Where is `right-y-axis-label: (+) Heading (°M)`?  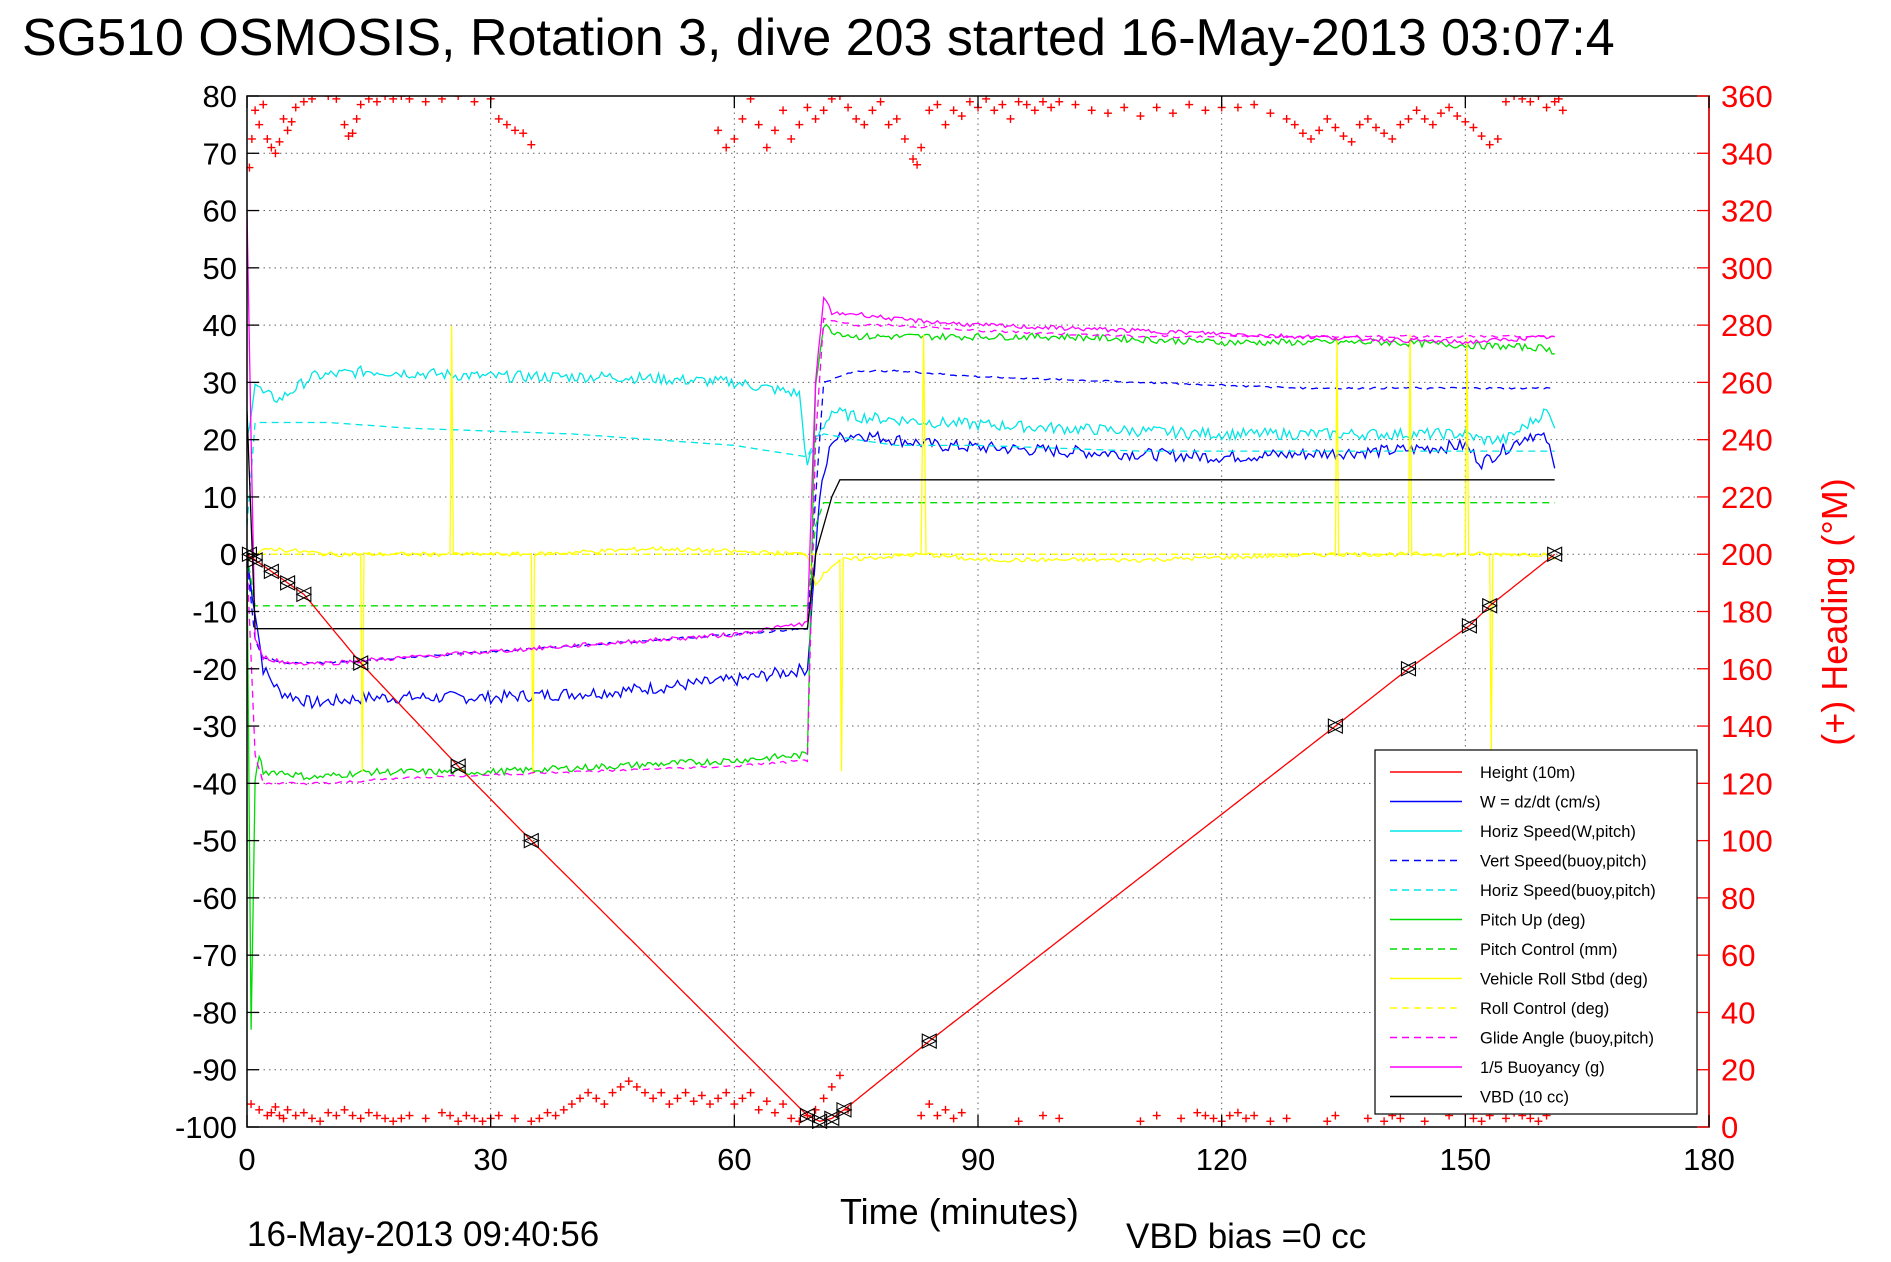
right-y-axis-label: (+) Heading (°M) is located at coordinates (1834, 611).